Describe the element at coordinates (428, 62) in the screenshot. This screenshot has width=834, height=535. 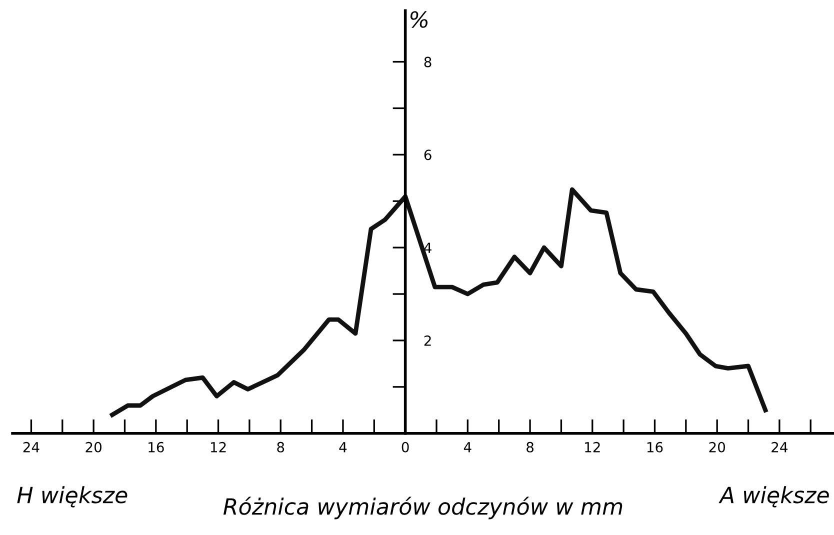
I see `y-tick-label: 8` at that location.